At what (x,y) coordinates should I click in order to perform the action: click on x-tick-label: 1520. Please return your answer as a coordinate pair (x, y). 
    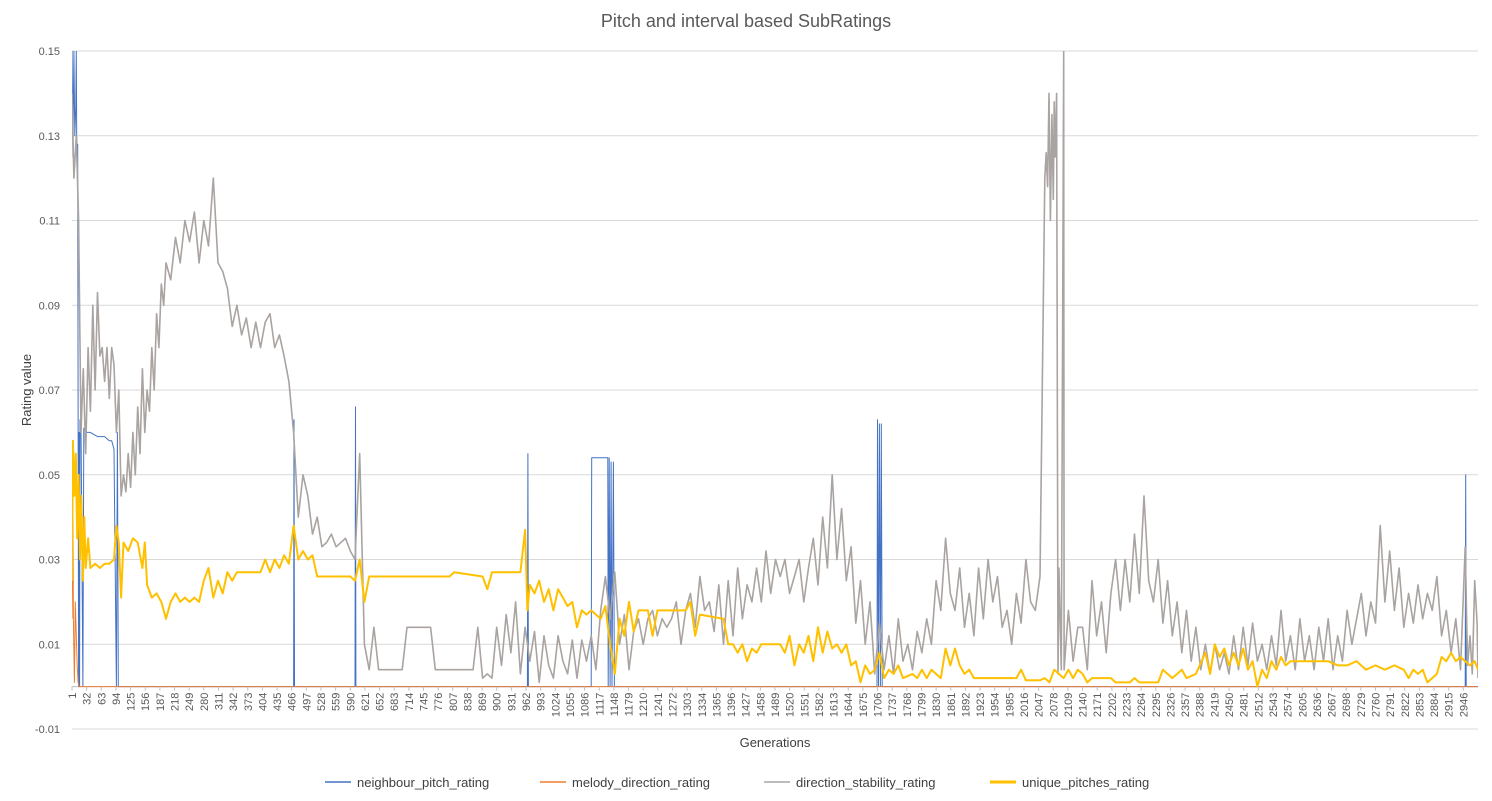
    Looking at the image, I should click on (791, 705).